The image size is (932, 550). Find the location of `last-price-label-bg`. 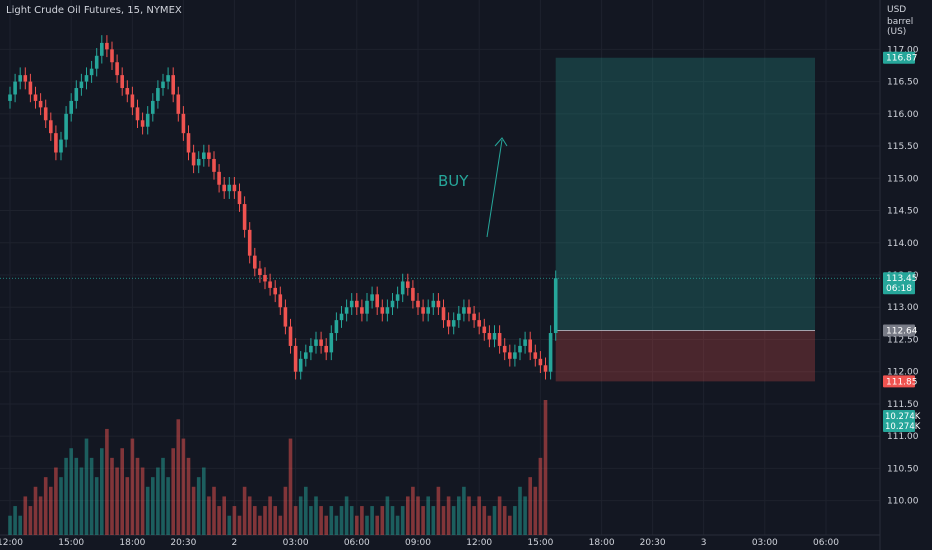

last-price-label-bg is located at coordinates (899, 283).